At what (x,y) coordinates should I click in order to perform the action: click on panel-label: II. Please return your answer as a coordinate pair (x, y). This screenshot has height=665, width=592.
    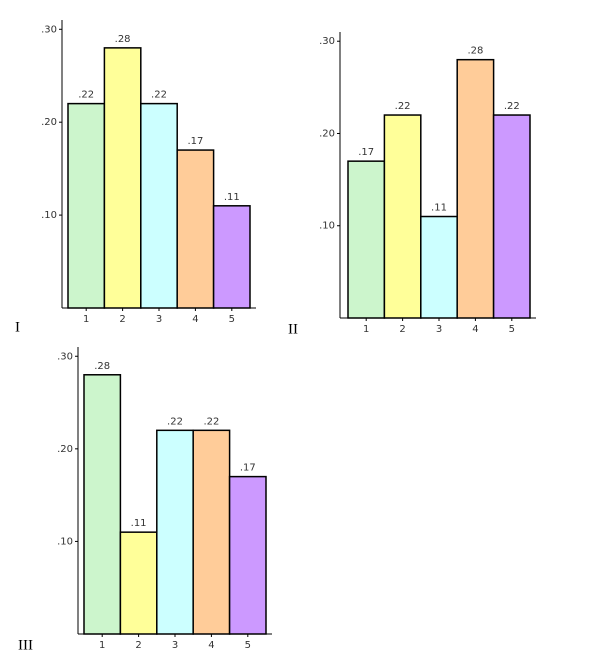
    Looking at the image, I should click on (293, 329).